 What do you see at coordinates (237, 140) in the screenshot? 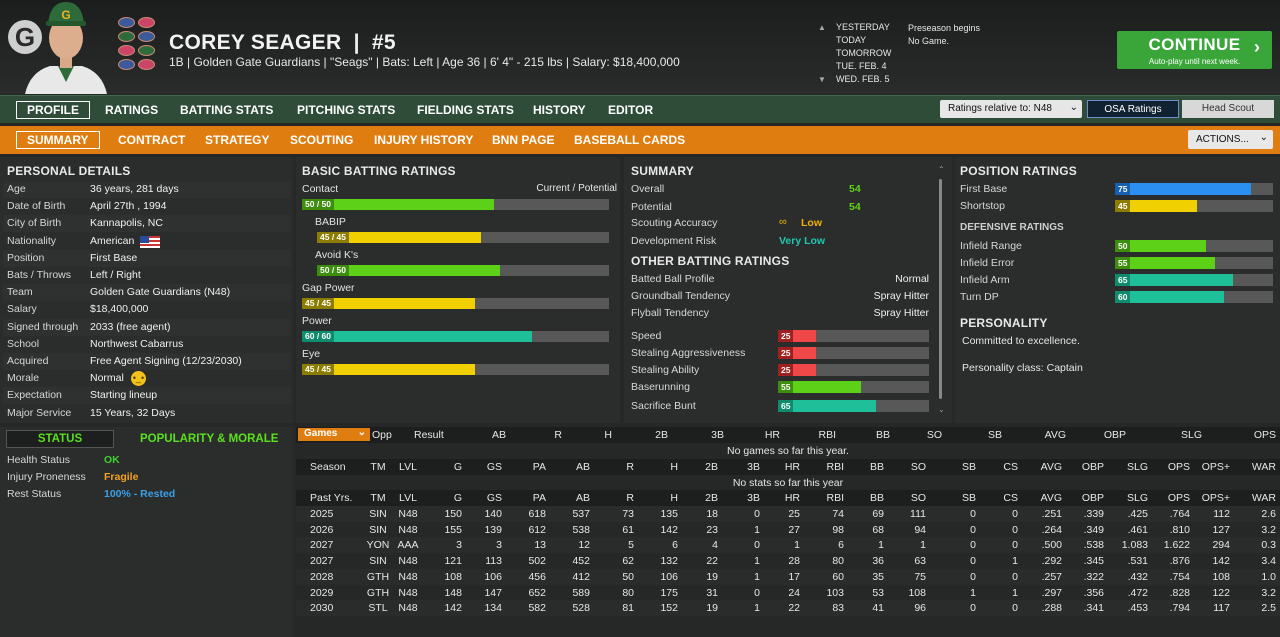
I see `tab-strategy: STRATEGY` at bounding box center [237, 140].